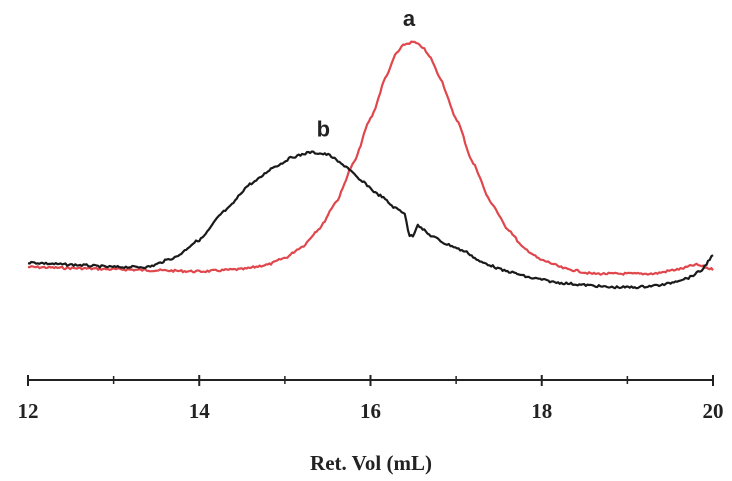  Describe the element at coordinates (370, 411) in the screenshot. I see `x-tick-label: 16` at that location.